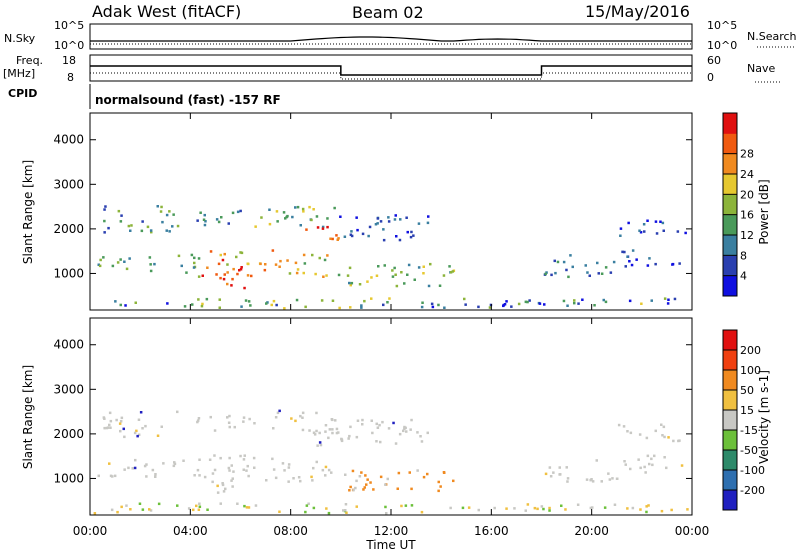  Describe the element at coordinates (28, 417) in the screenshot. I see `velocity-ylabel: Slant Range [km]` at that location.